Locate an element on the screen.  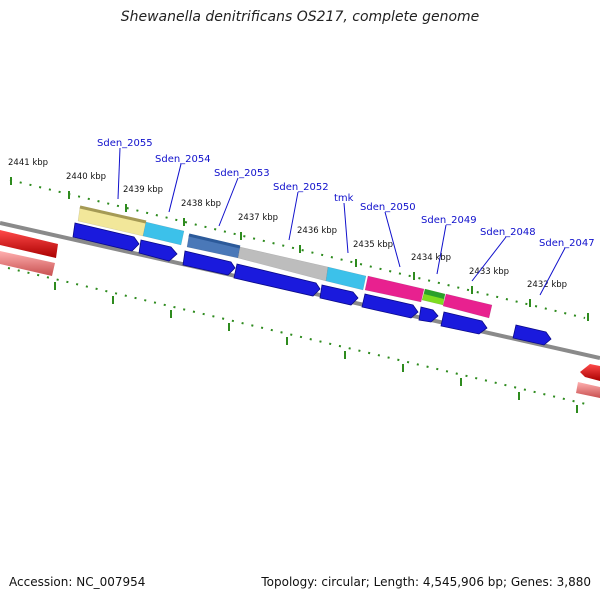
gene-label: Sden_2053 is located at coordinates (242, 173).